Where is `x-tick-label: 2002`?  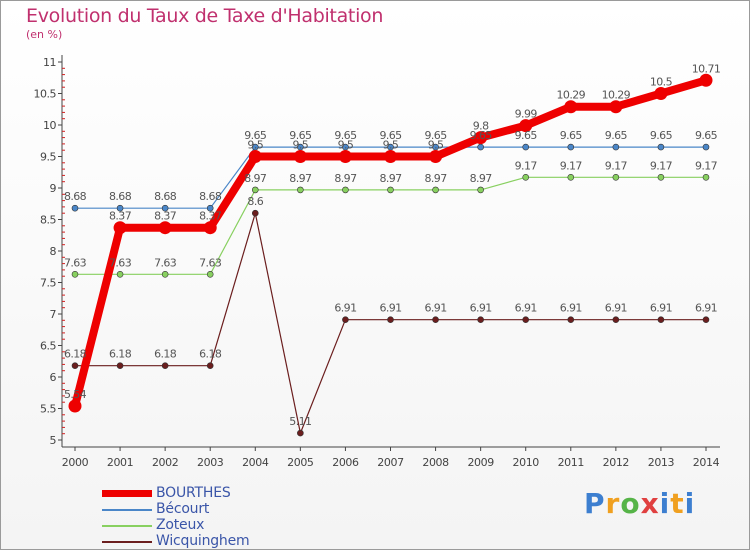
x-tick-label: 2002 is located at coordinates (165, 462).